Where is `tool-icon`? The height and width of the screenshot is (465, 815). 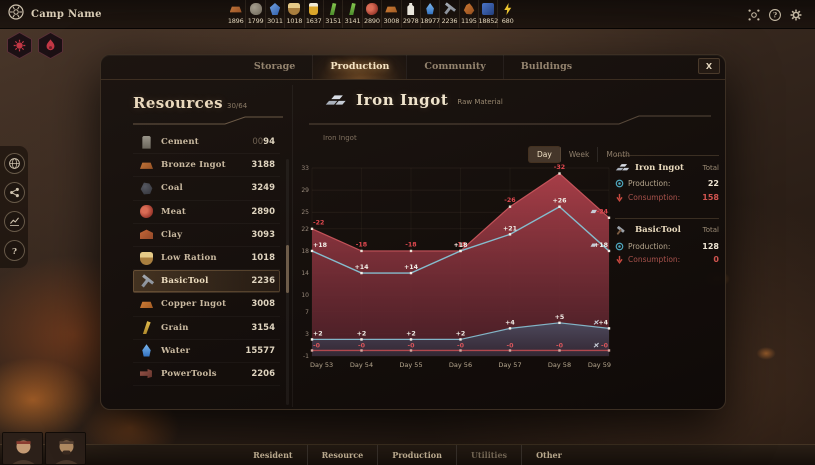
tool-icon is located at coordinates (449, 9).